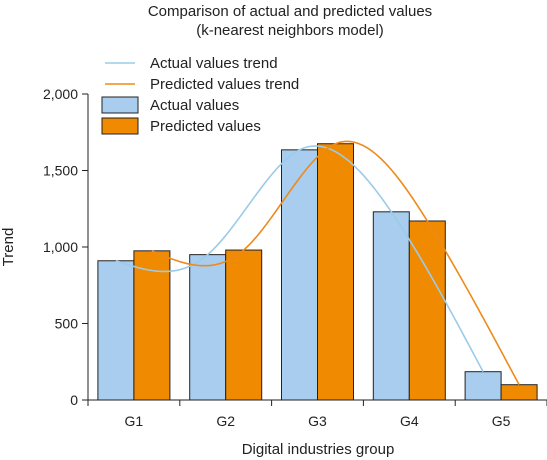  Describe the element at coordinates (208, 327) in the screenshot. I see `bar-actual-values-g2` at that location.